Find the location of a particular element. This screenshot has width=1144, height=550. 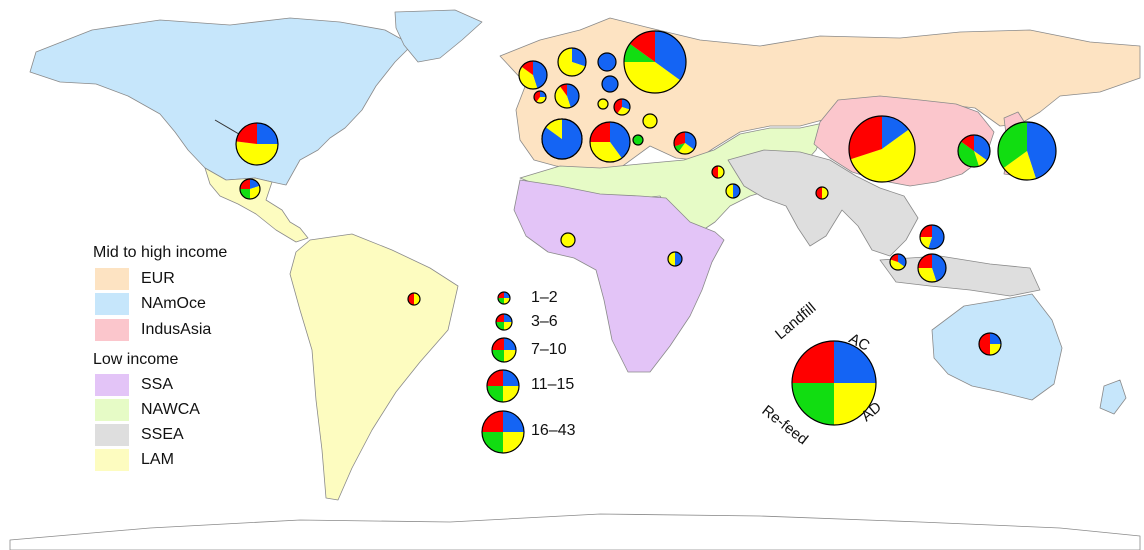

size-legend-2-slice-landfill is located at coordinates (500, 318).